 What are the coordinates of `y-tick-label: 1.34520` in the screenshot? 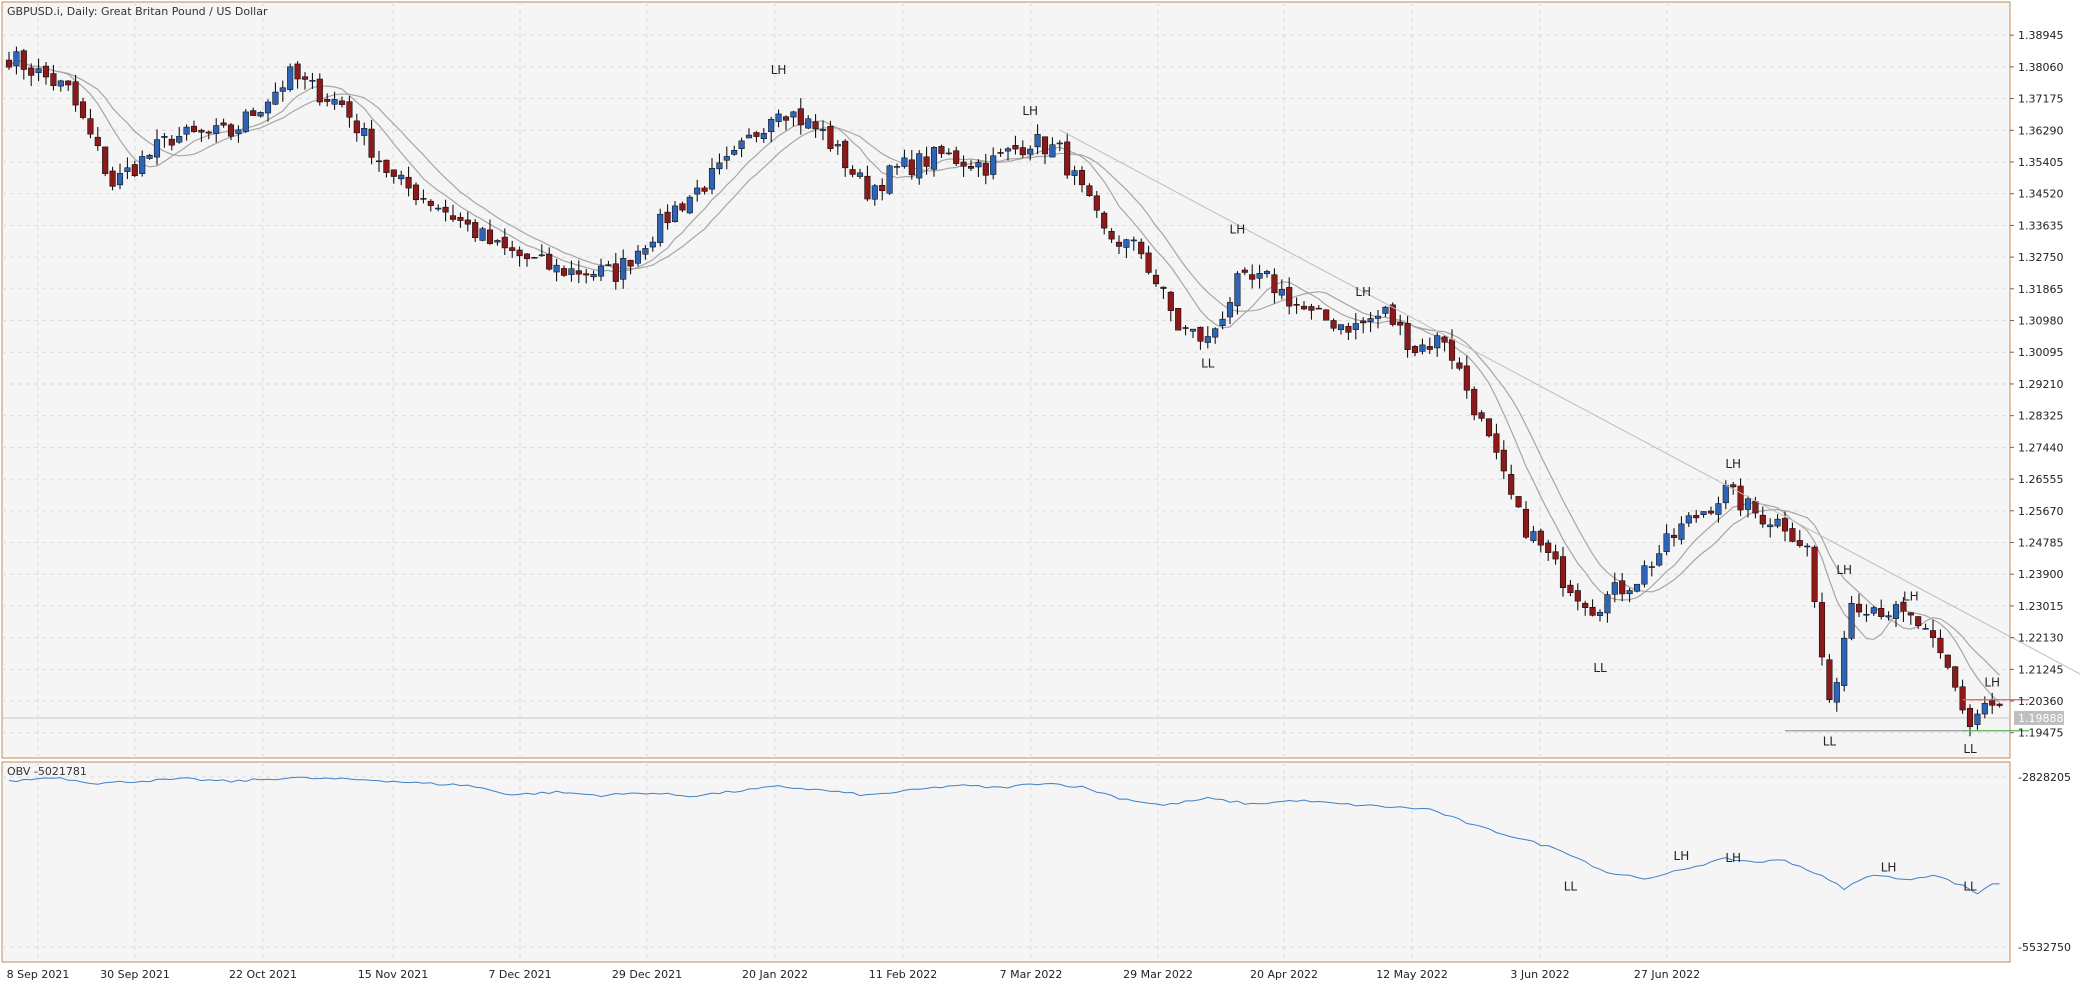 It's located at (2041, 194).